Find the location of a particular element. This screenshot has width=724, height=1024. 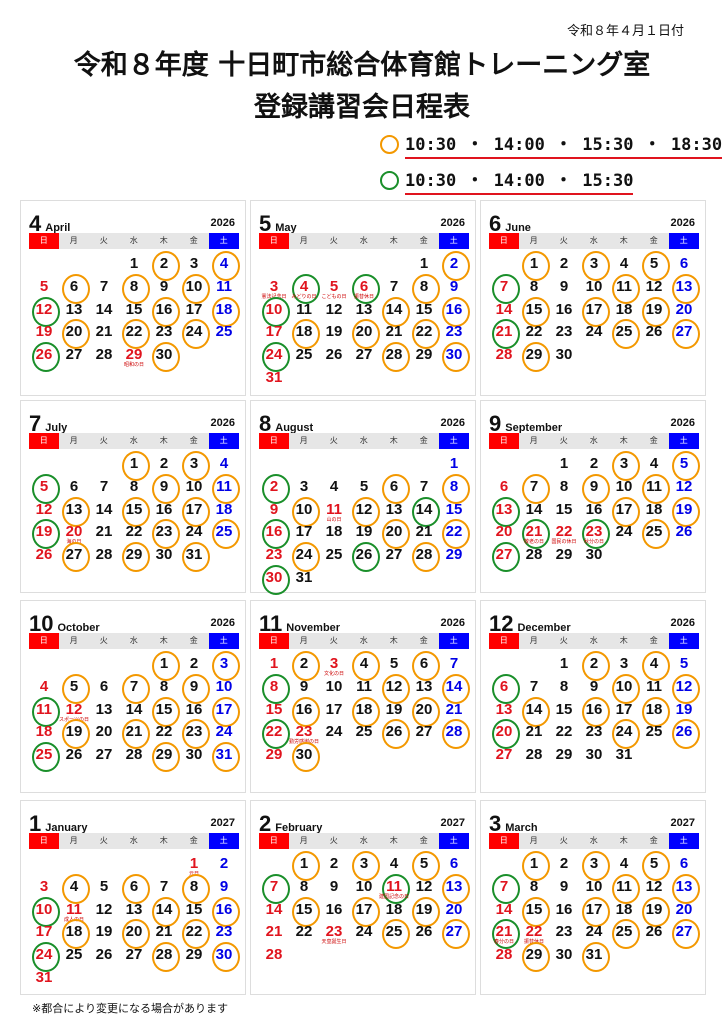

weekday-label: 水 is located at coordinates (364, 841).